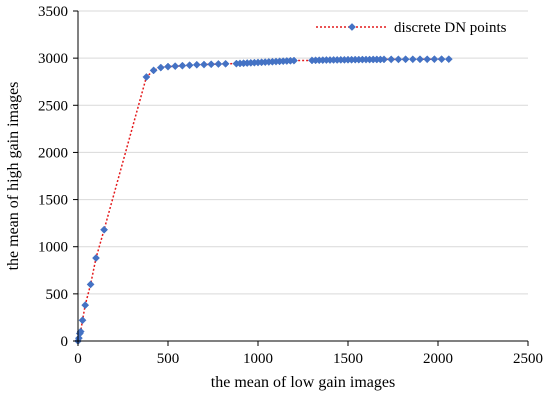  I want to click on x-tick-label: 1000, so click(258, 359).